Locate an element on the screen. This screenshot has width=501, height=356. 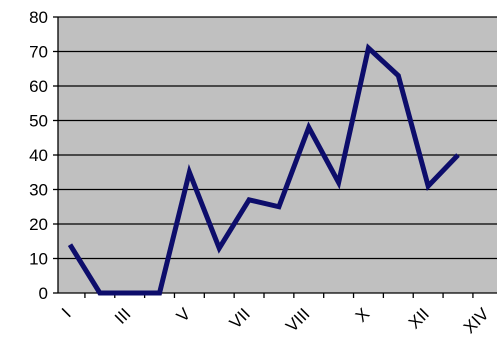
y-tick-label: 70 is located at coordinates (38, 52).